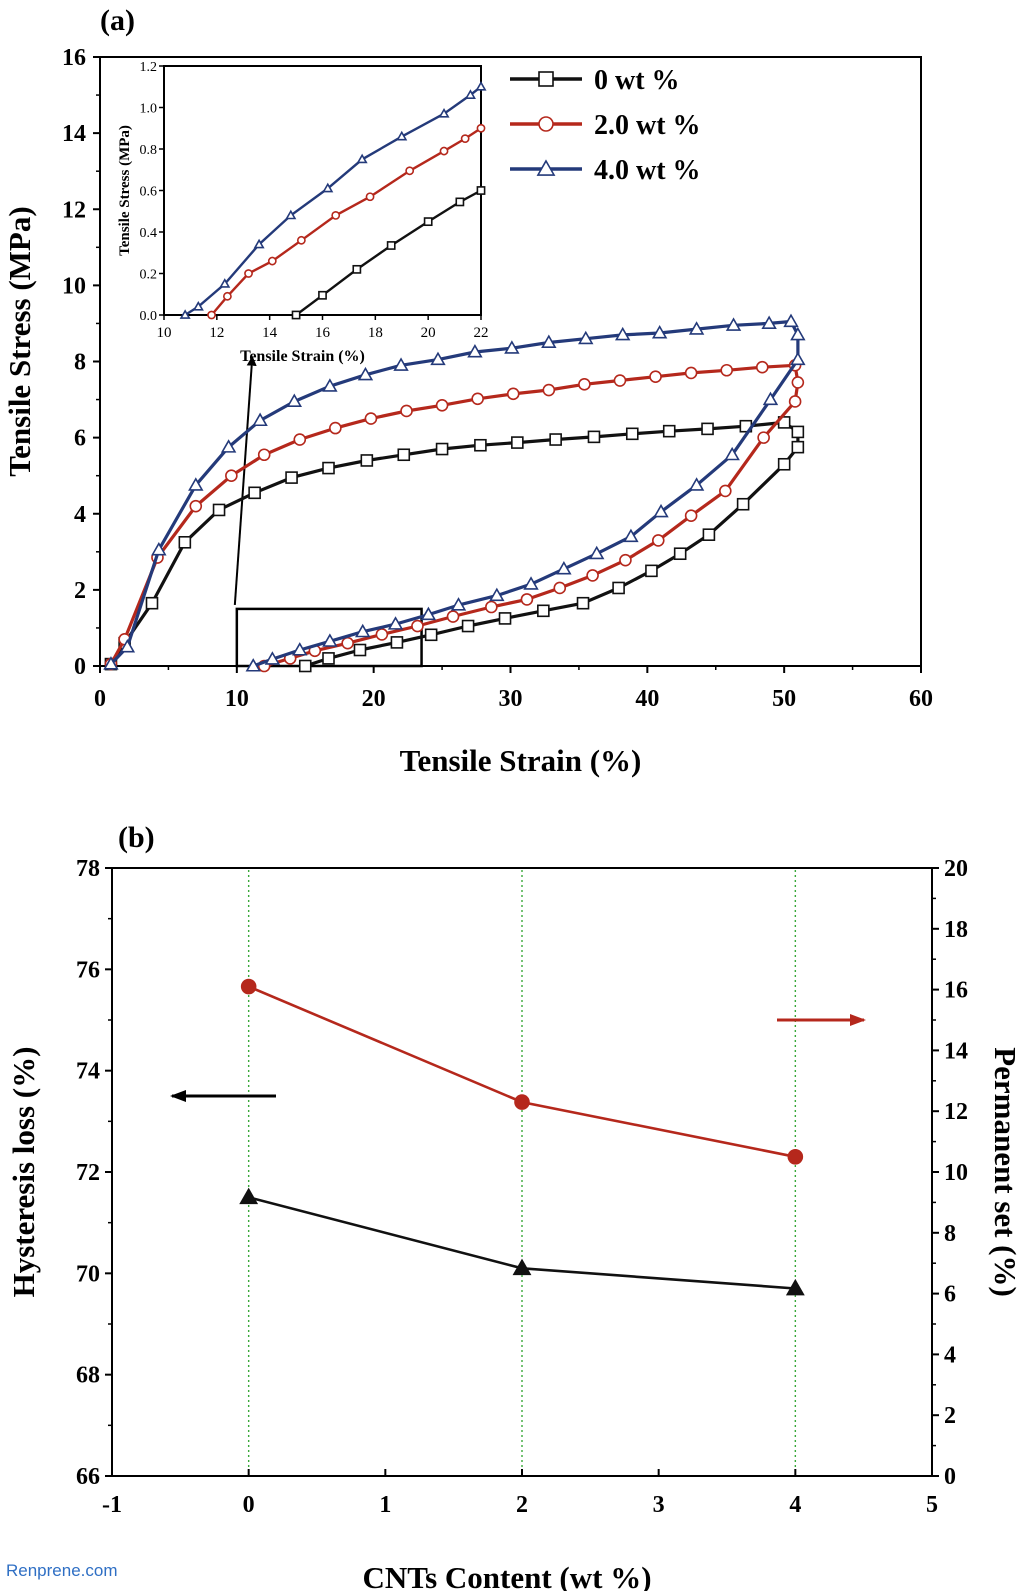 Image resolution: width=1020 pixels, height=1591 pixels. Describe the element at coordinates (647, 170) in the screenshot. I see `legend-label-2: 4.0 wt %` at that location.